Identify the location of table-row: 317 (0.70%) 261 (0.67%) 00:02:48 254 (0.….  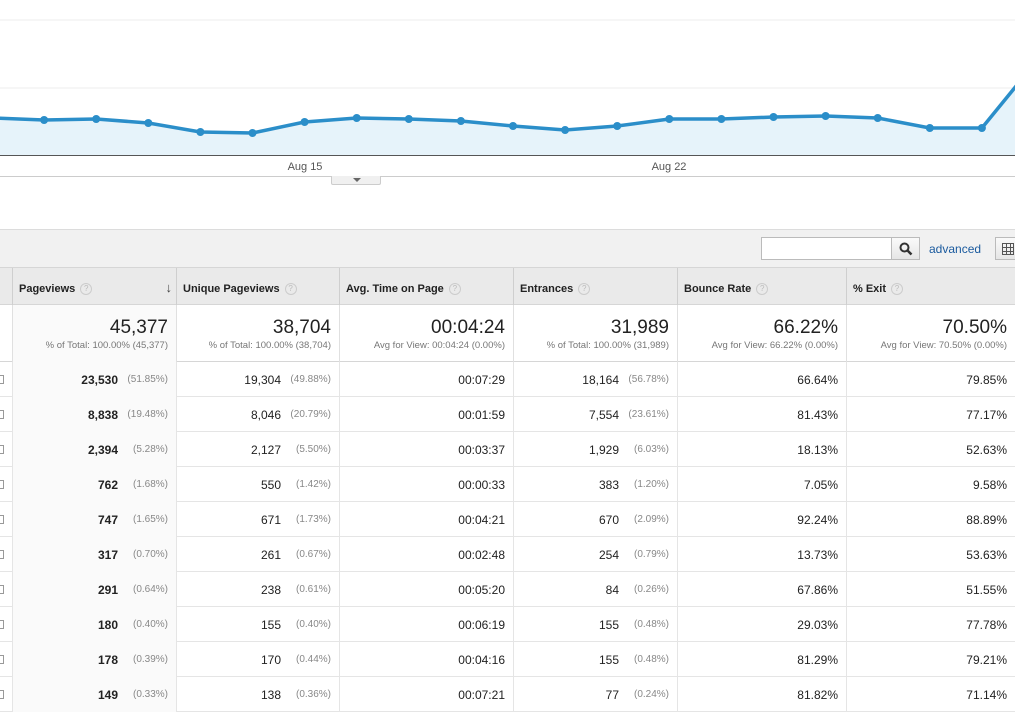
(507, 554).